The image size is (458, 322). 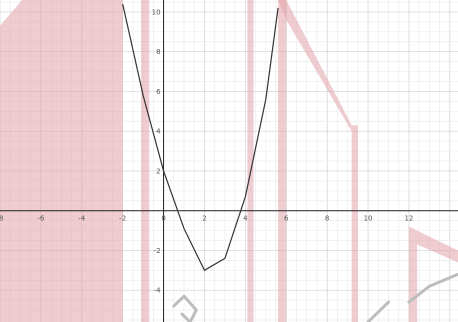 I want to click on y-tick-label: 8, so click(x=158, y=52).